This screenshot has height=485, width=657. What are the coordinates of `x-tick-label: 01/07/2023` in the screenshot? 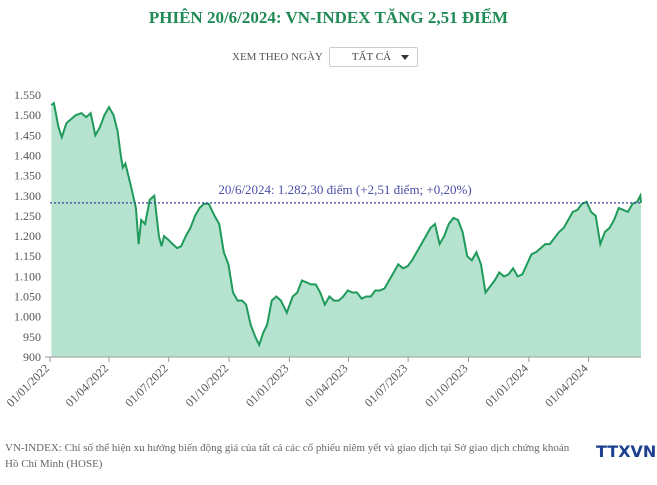 It's located at (386, 385).